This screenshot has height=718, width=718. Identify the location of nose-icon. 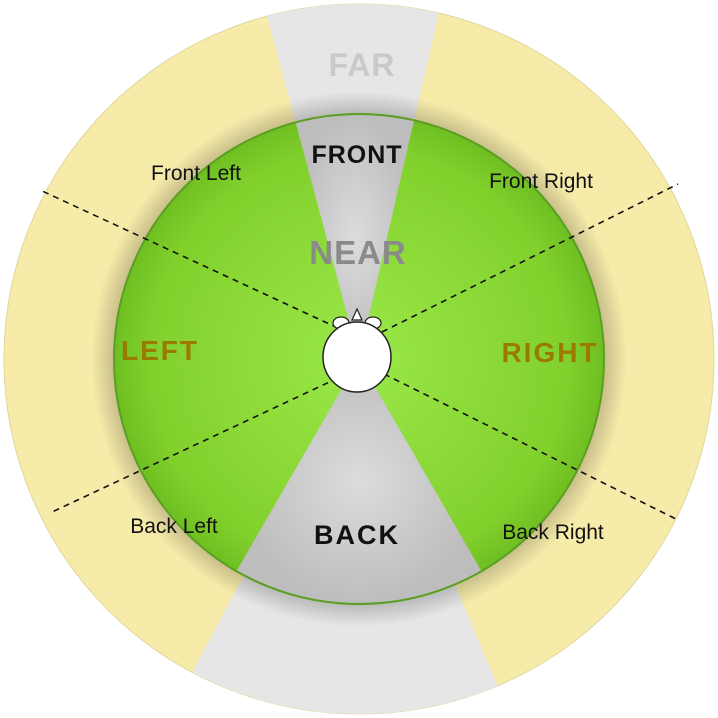
(357, 314).